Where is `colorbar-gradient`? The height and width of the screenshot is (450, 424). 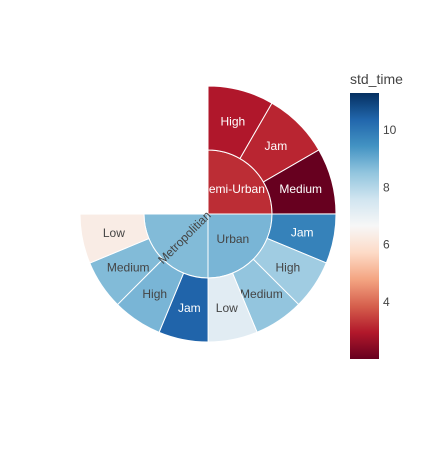 colorbar-gradient is located at coordinates (364, 226).